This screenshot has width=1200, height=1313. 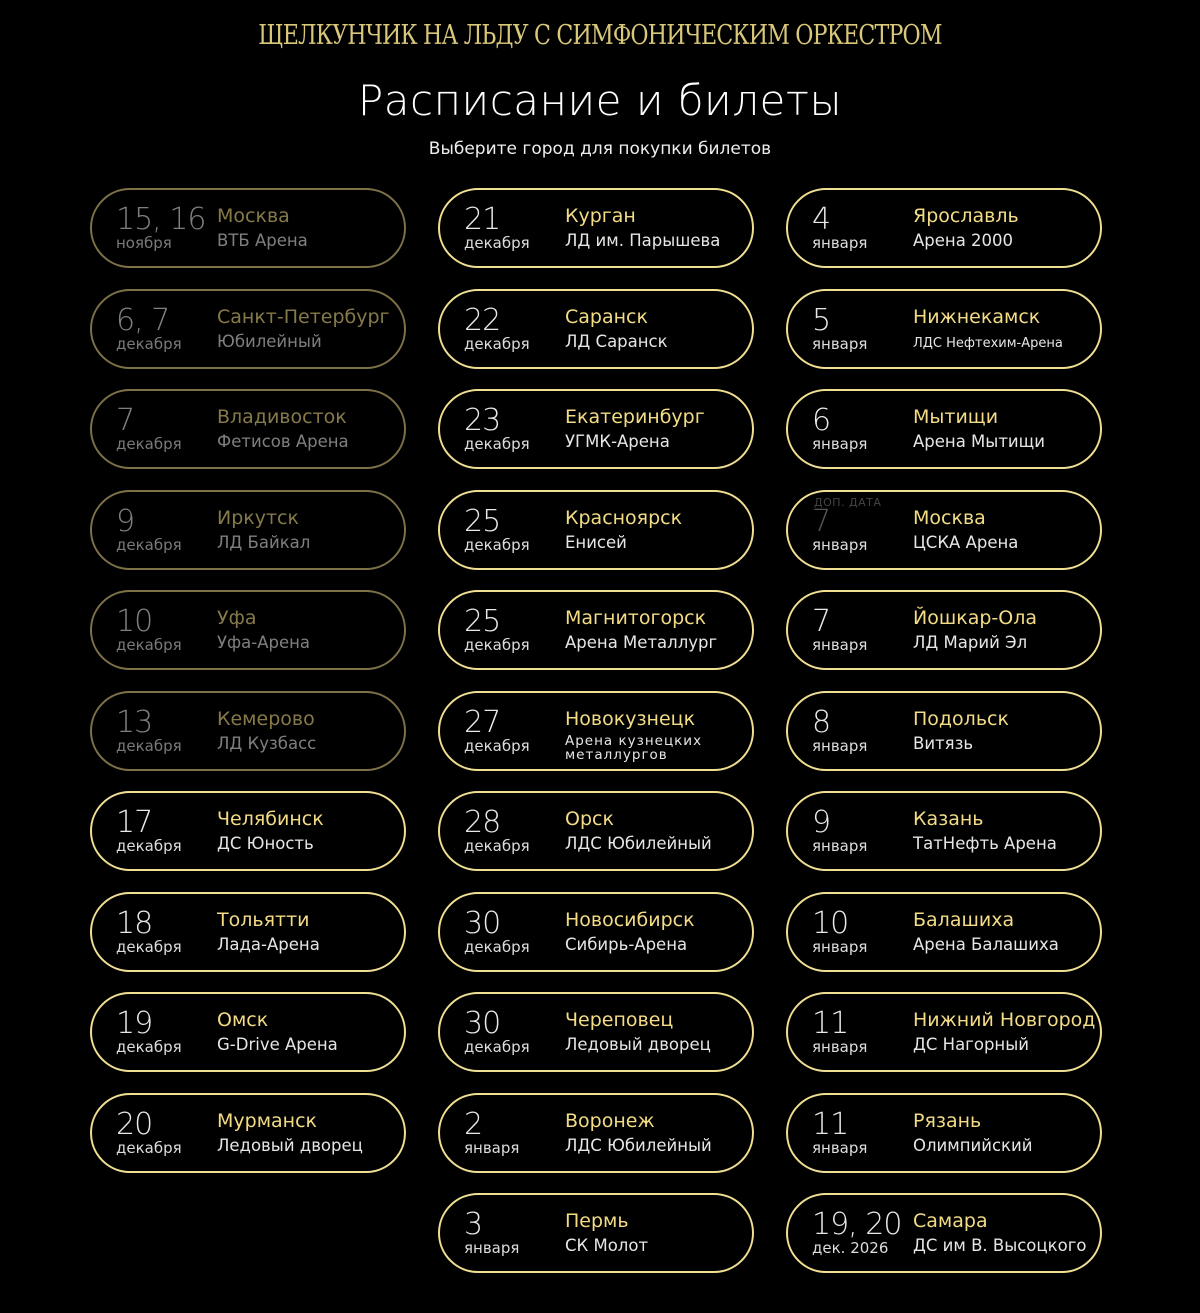 I want to click on event-venue: Юбилейный, so click(x=269, y=341).